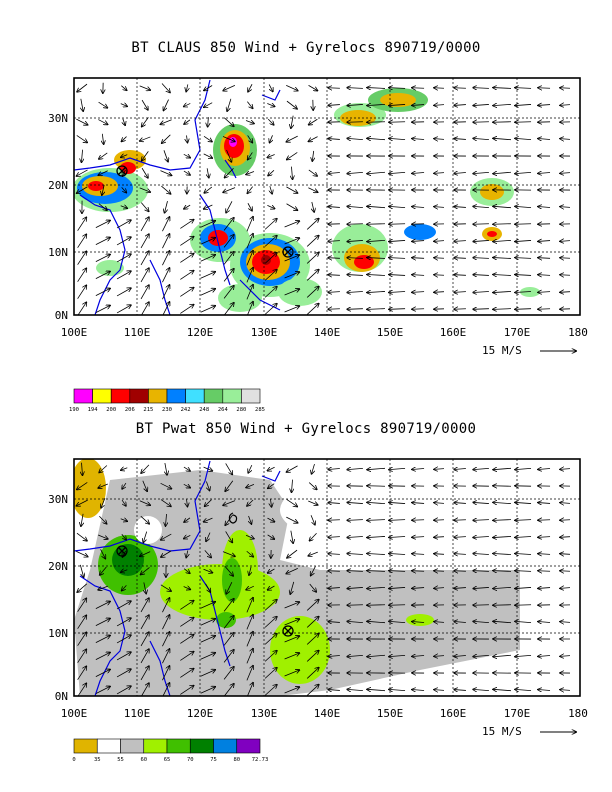 The image size is (612, 792). I want to click on bottom-storm-symbol, so click(233, 518).